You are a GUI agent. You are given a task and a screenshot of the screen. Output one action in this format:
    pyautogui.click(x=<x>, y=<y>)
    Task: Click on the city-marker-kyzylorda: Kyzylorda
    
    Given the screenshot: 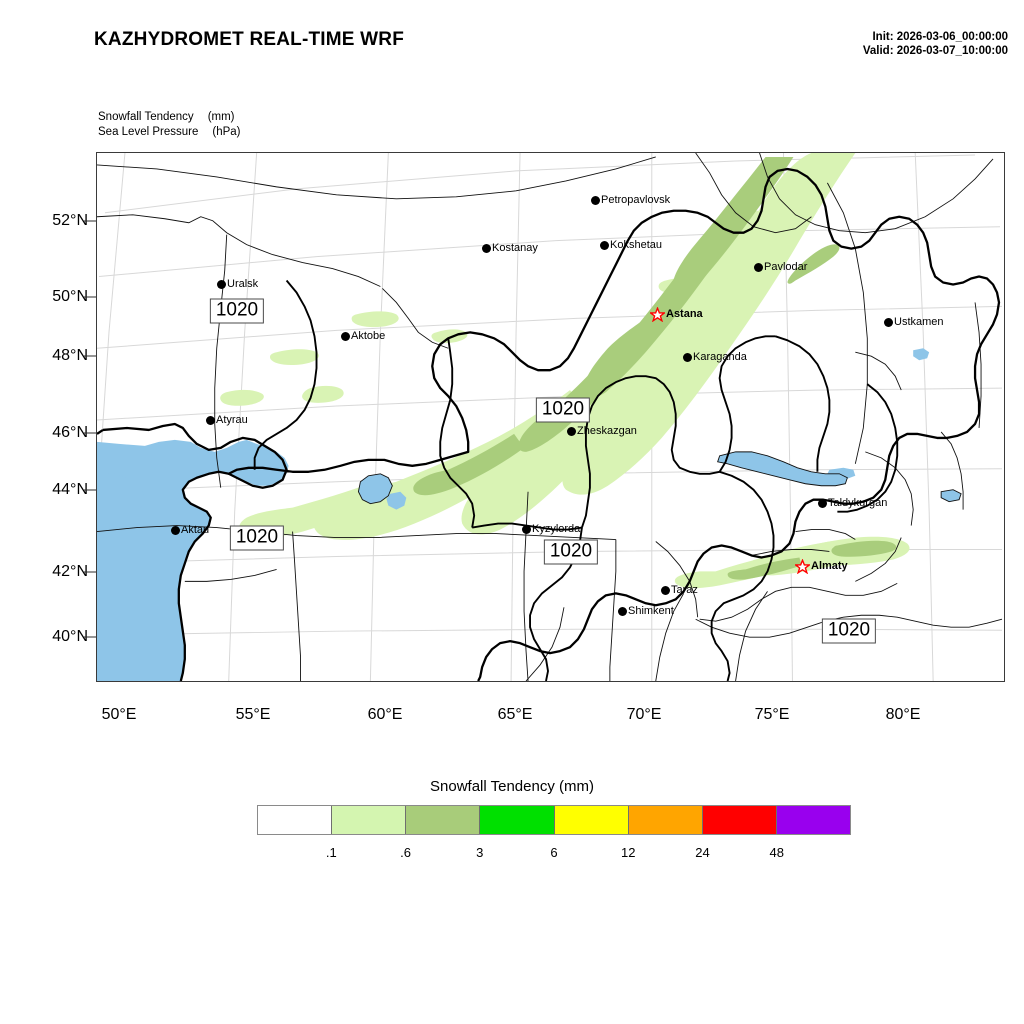 What is the action you would take?
    pyautogui.click(x=551, y=530)
    